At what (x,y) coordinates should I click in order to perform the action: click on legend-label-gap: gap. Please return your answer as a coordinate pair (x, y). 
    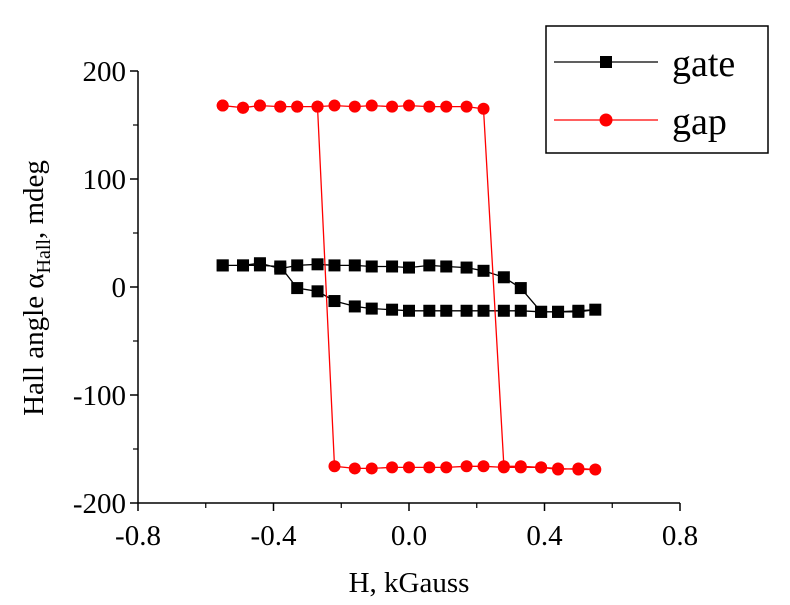
    Looking at the image, I should click on (699, 122).